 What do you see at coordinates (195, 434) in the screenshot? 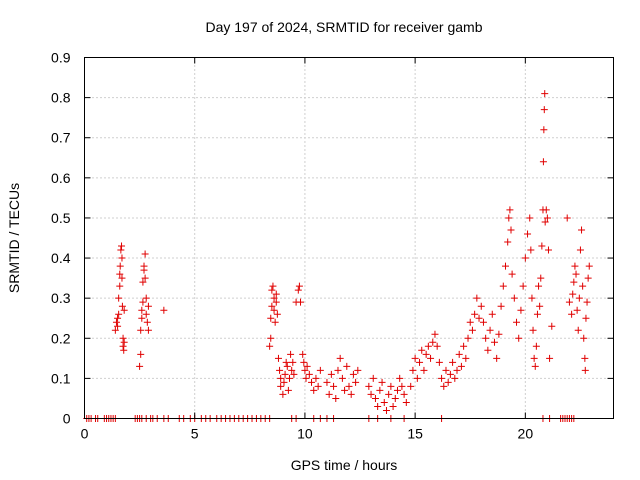
I see `x-tick-label: 5` at bounding box center [195, 434].